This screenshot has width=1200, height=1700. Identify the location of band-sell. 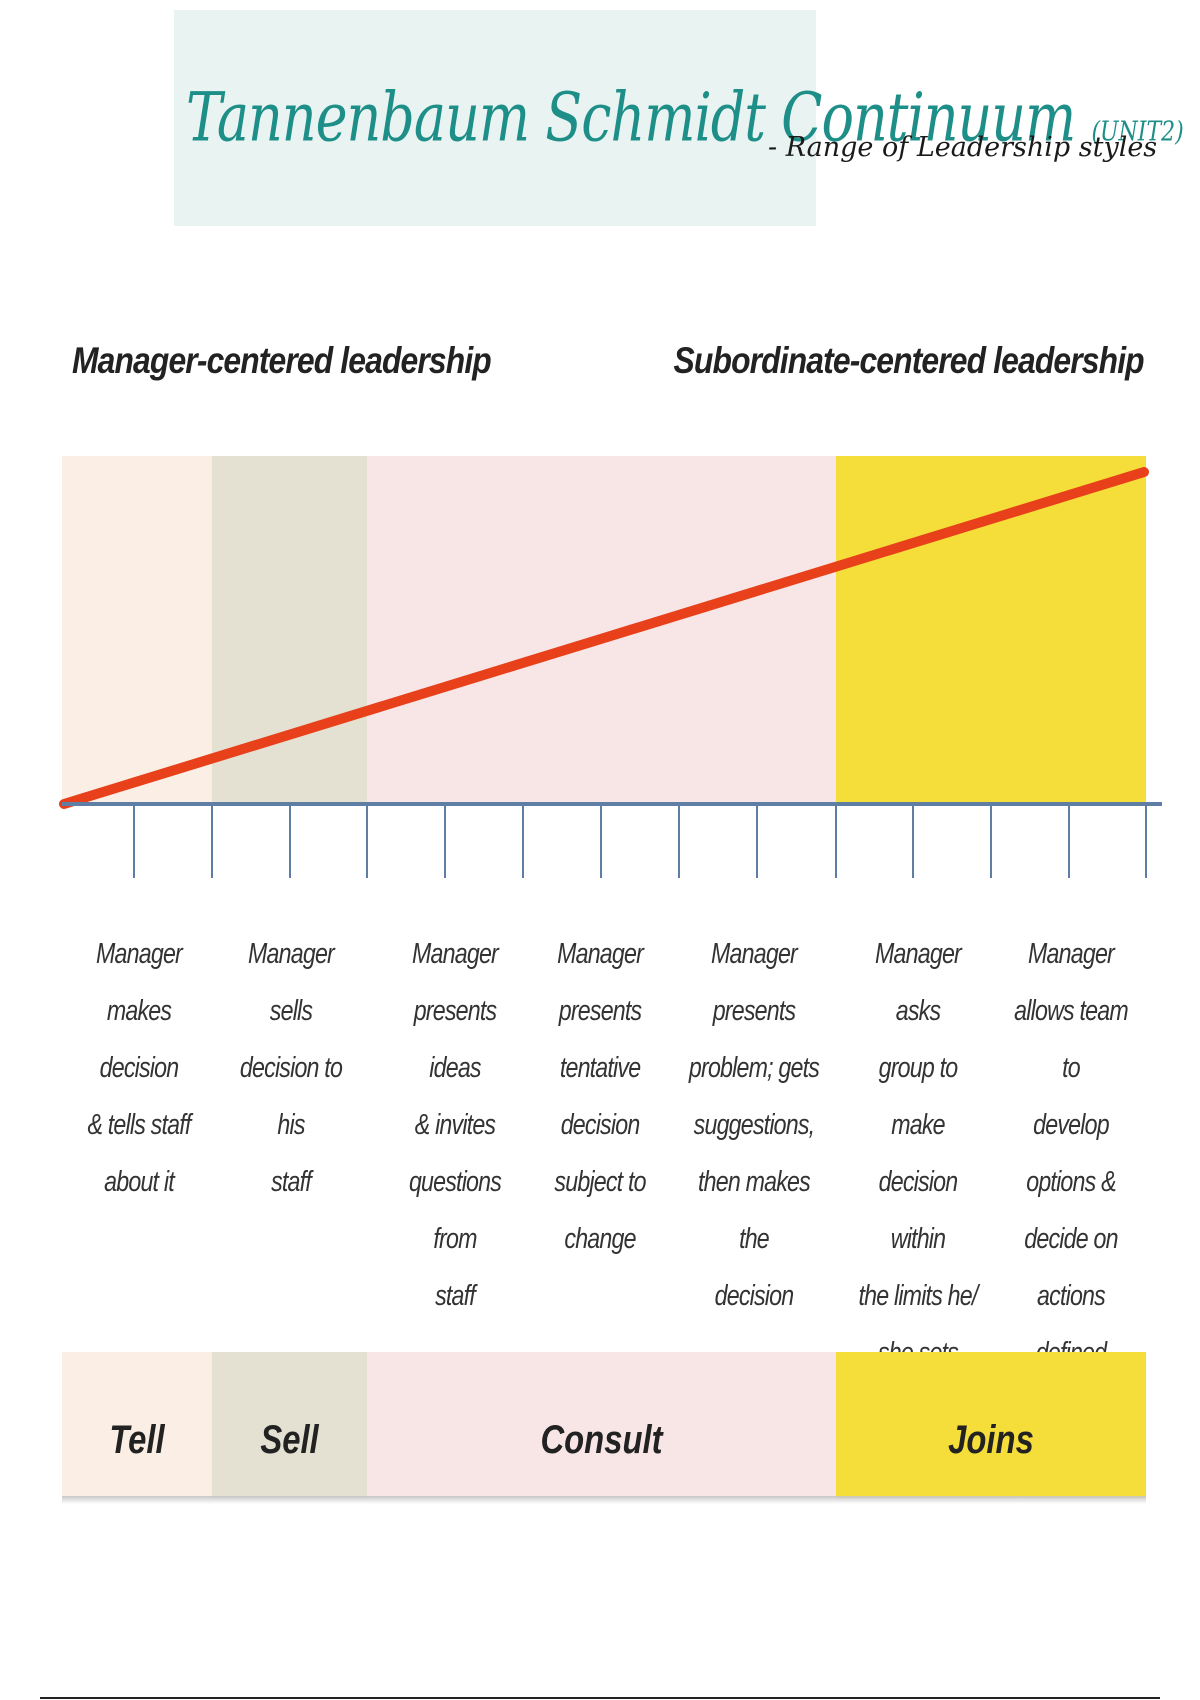
(289, 1425).